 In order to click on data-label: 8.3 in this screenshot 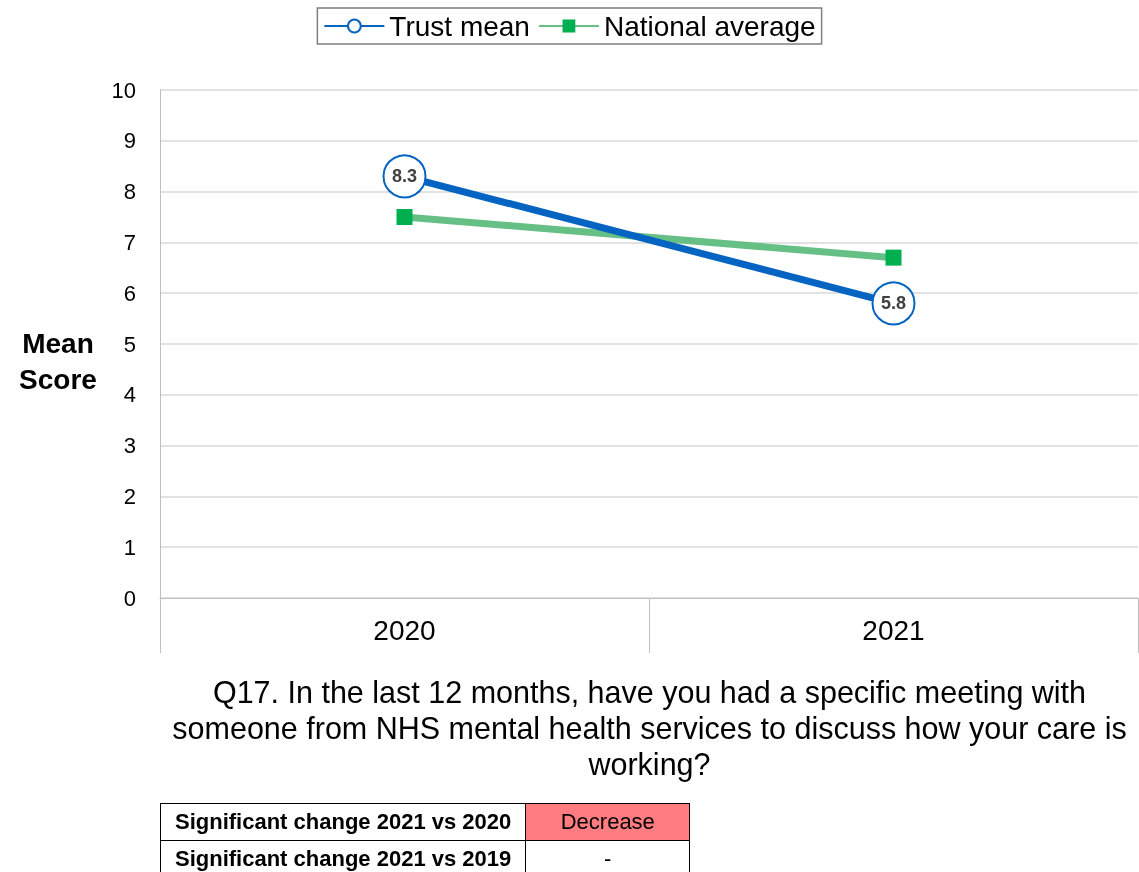, I will do `click(404, 176)`.